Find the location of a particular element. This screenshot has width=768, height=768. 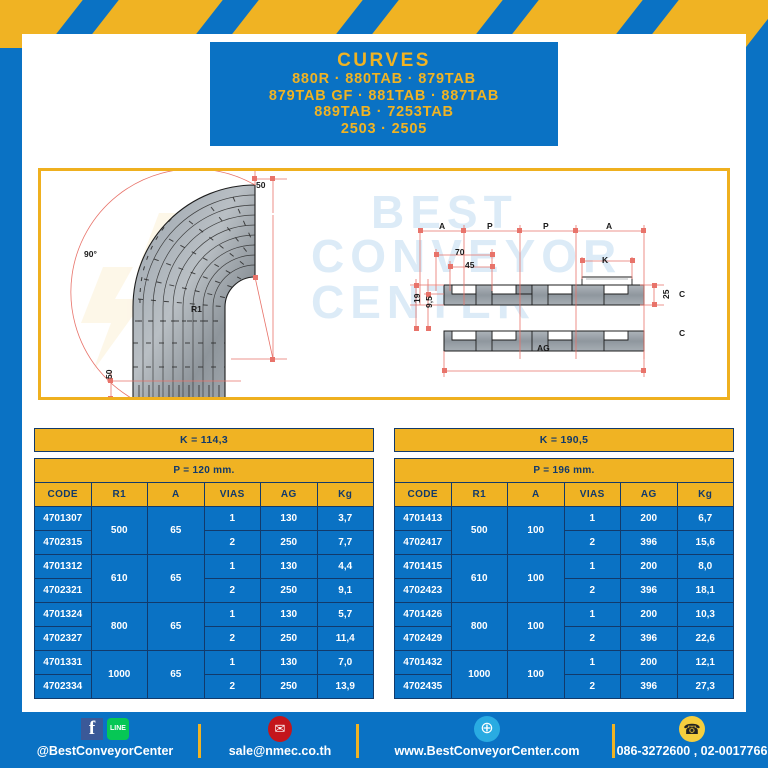

cell-code: 4701413 is located at coordinates (423, 518).